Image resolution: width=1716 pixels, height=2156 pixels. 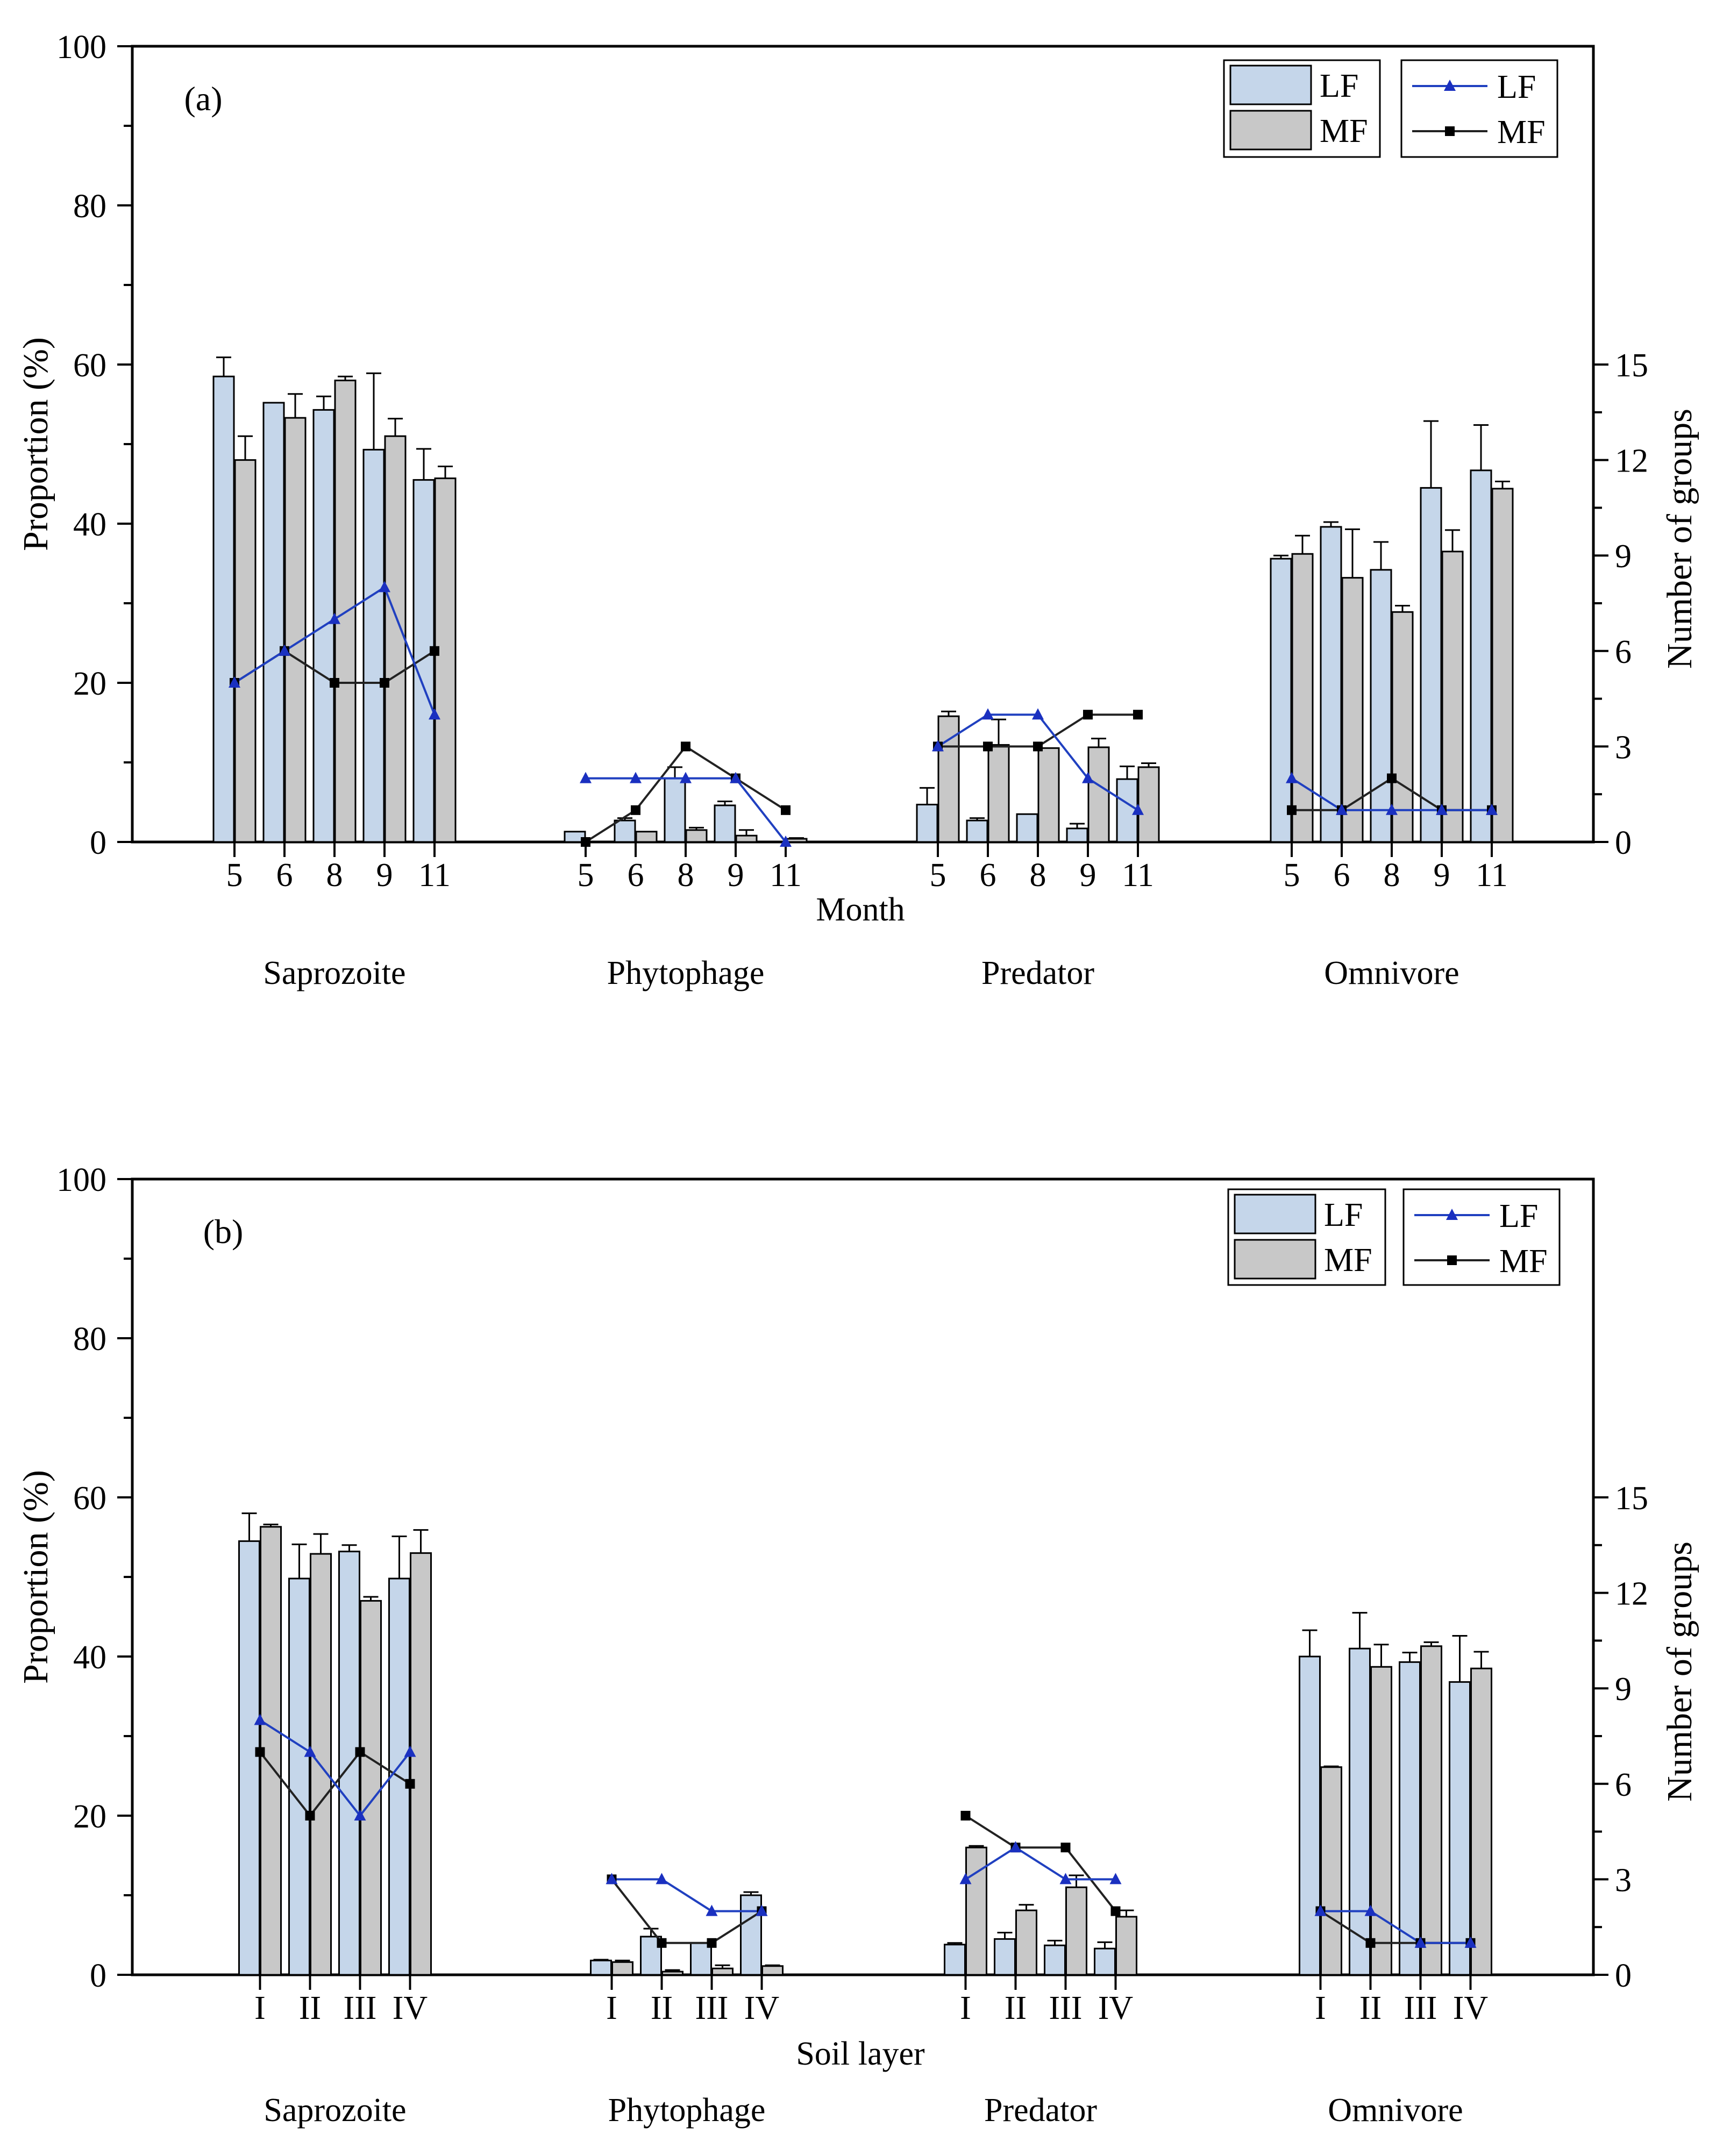 What do you see at coordinates (89, 1816) in the screenshot?
I see `y-tick-label: 20` at bounding box center [89, 1816].